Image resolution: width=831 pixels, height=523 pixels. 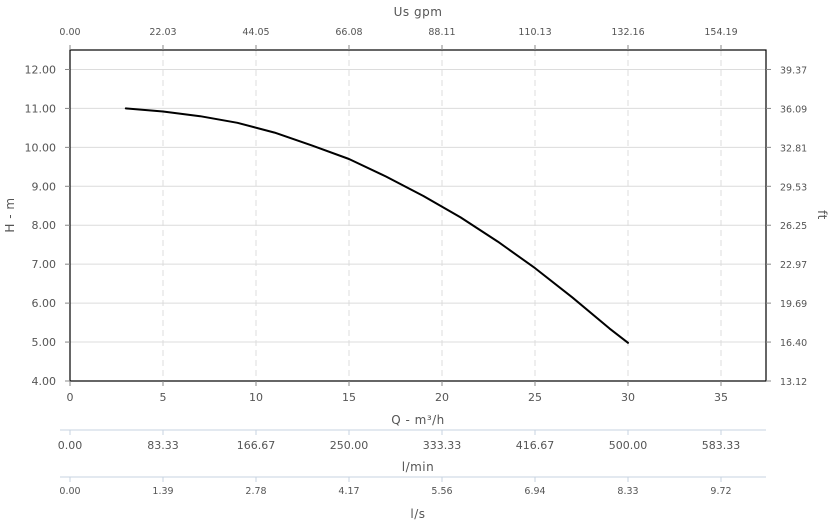 I want to click on top-tick-label: 66.08, so click(x=348, y=32).